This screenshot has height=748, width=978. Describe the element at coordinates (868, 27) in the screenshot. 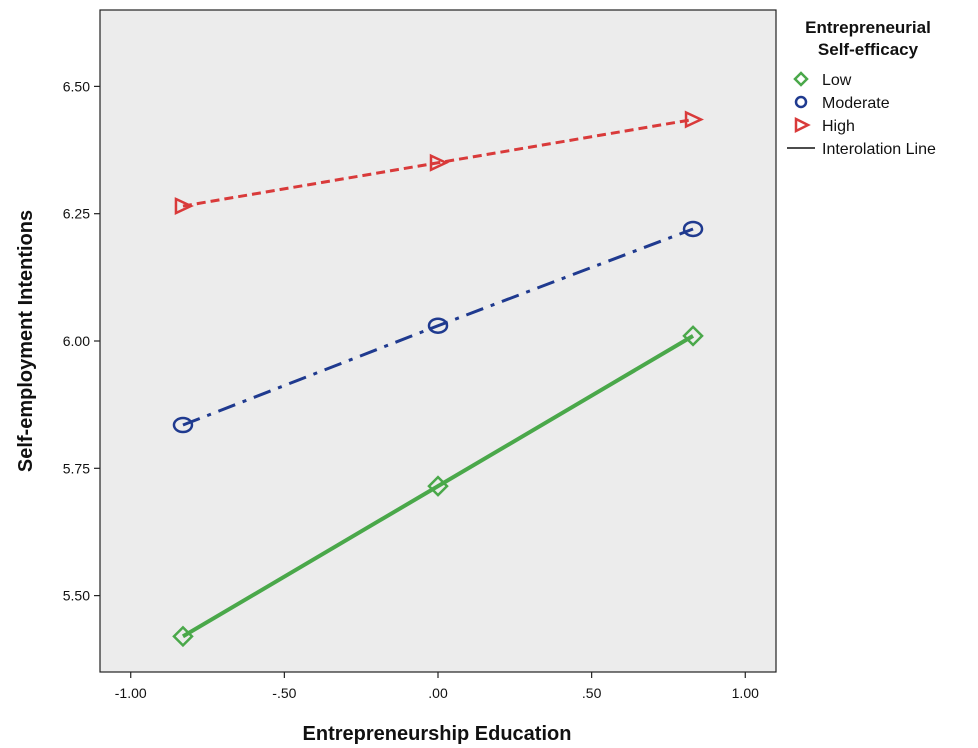

I see `legend-title: Entrepreneurial` at that location.